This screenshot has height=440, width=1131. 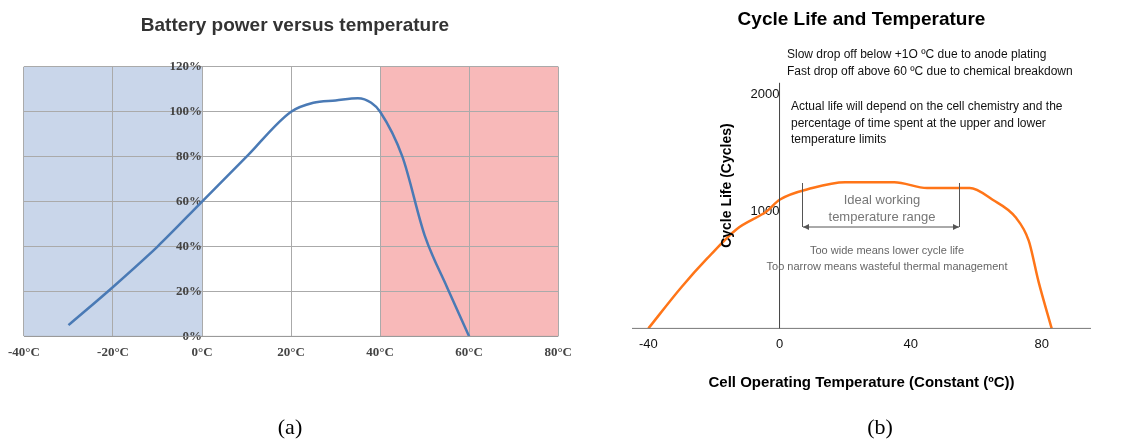 I want to click on x-tick-label: -20°C, so click(x=113, y=351).